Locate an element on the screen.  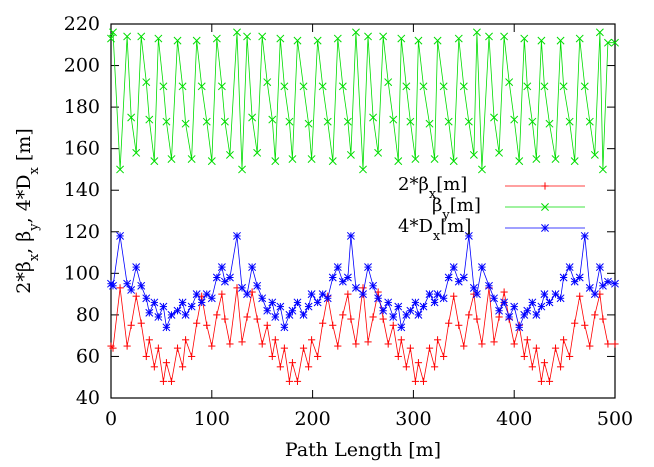
y-tick-label: 60 is located at coordinates (88, 356).